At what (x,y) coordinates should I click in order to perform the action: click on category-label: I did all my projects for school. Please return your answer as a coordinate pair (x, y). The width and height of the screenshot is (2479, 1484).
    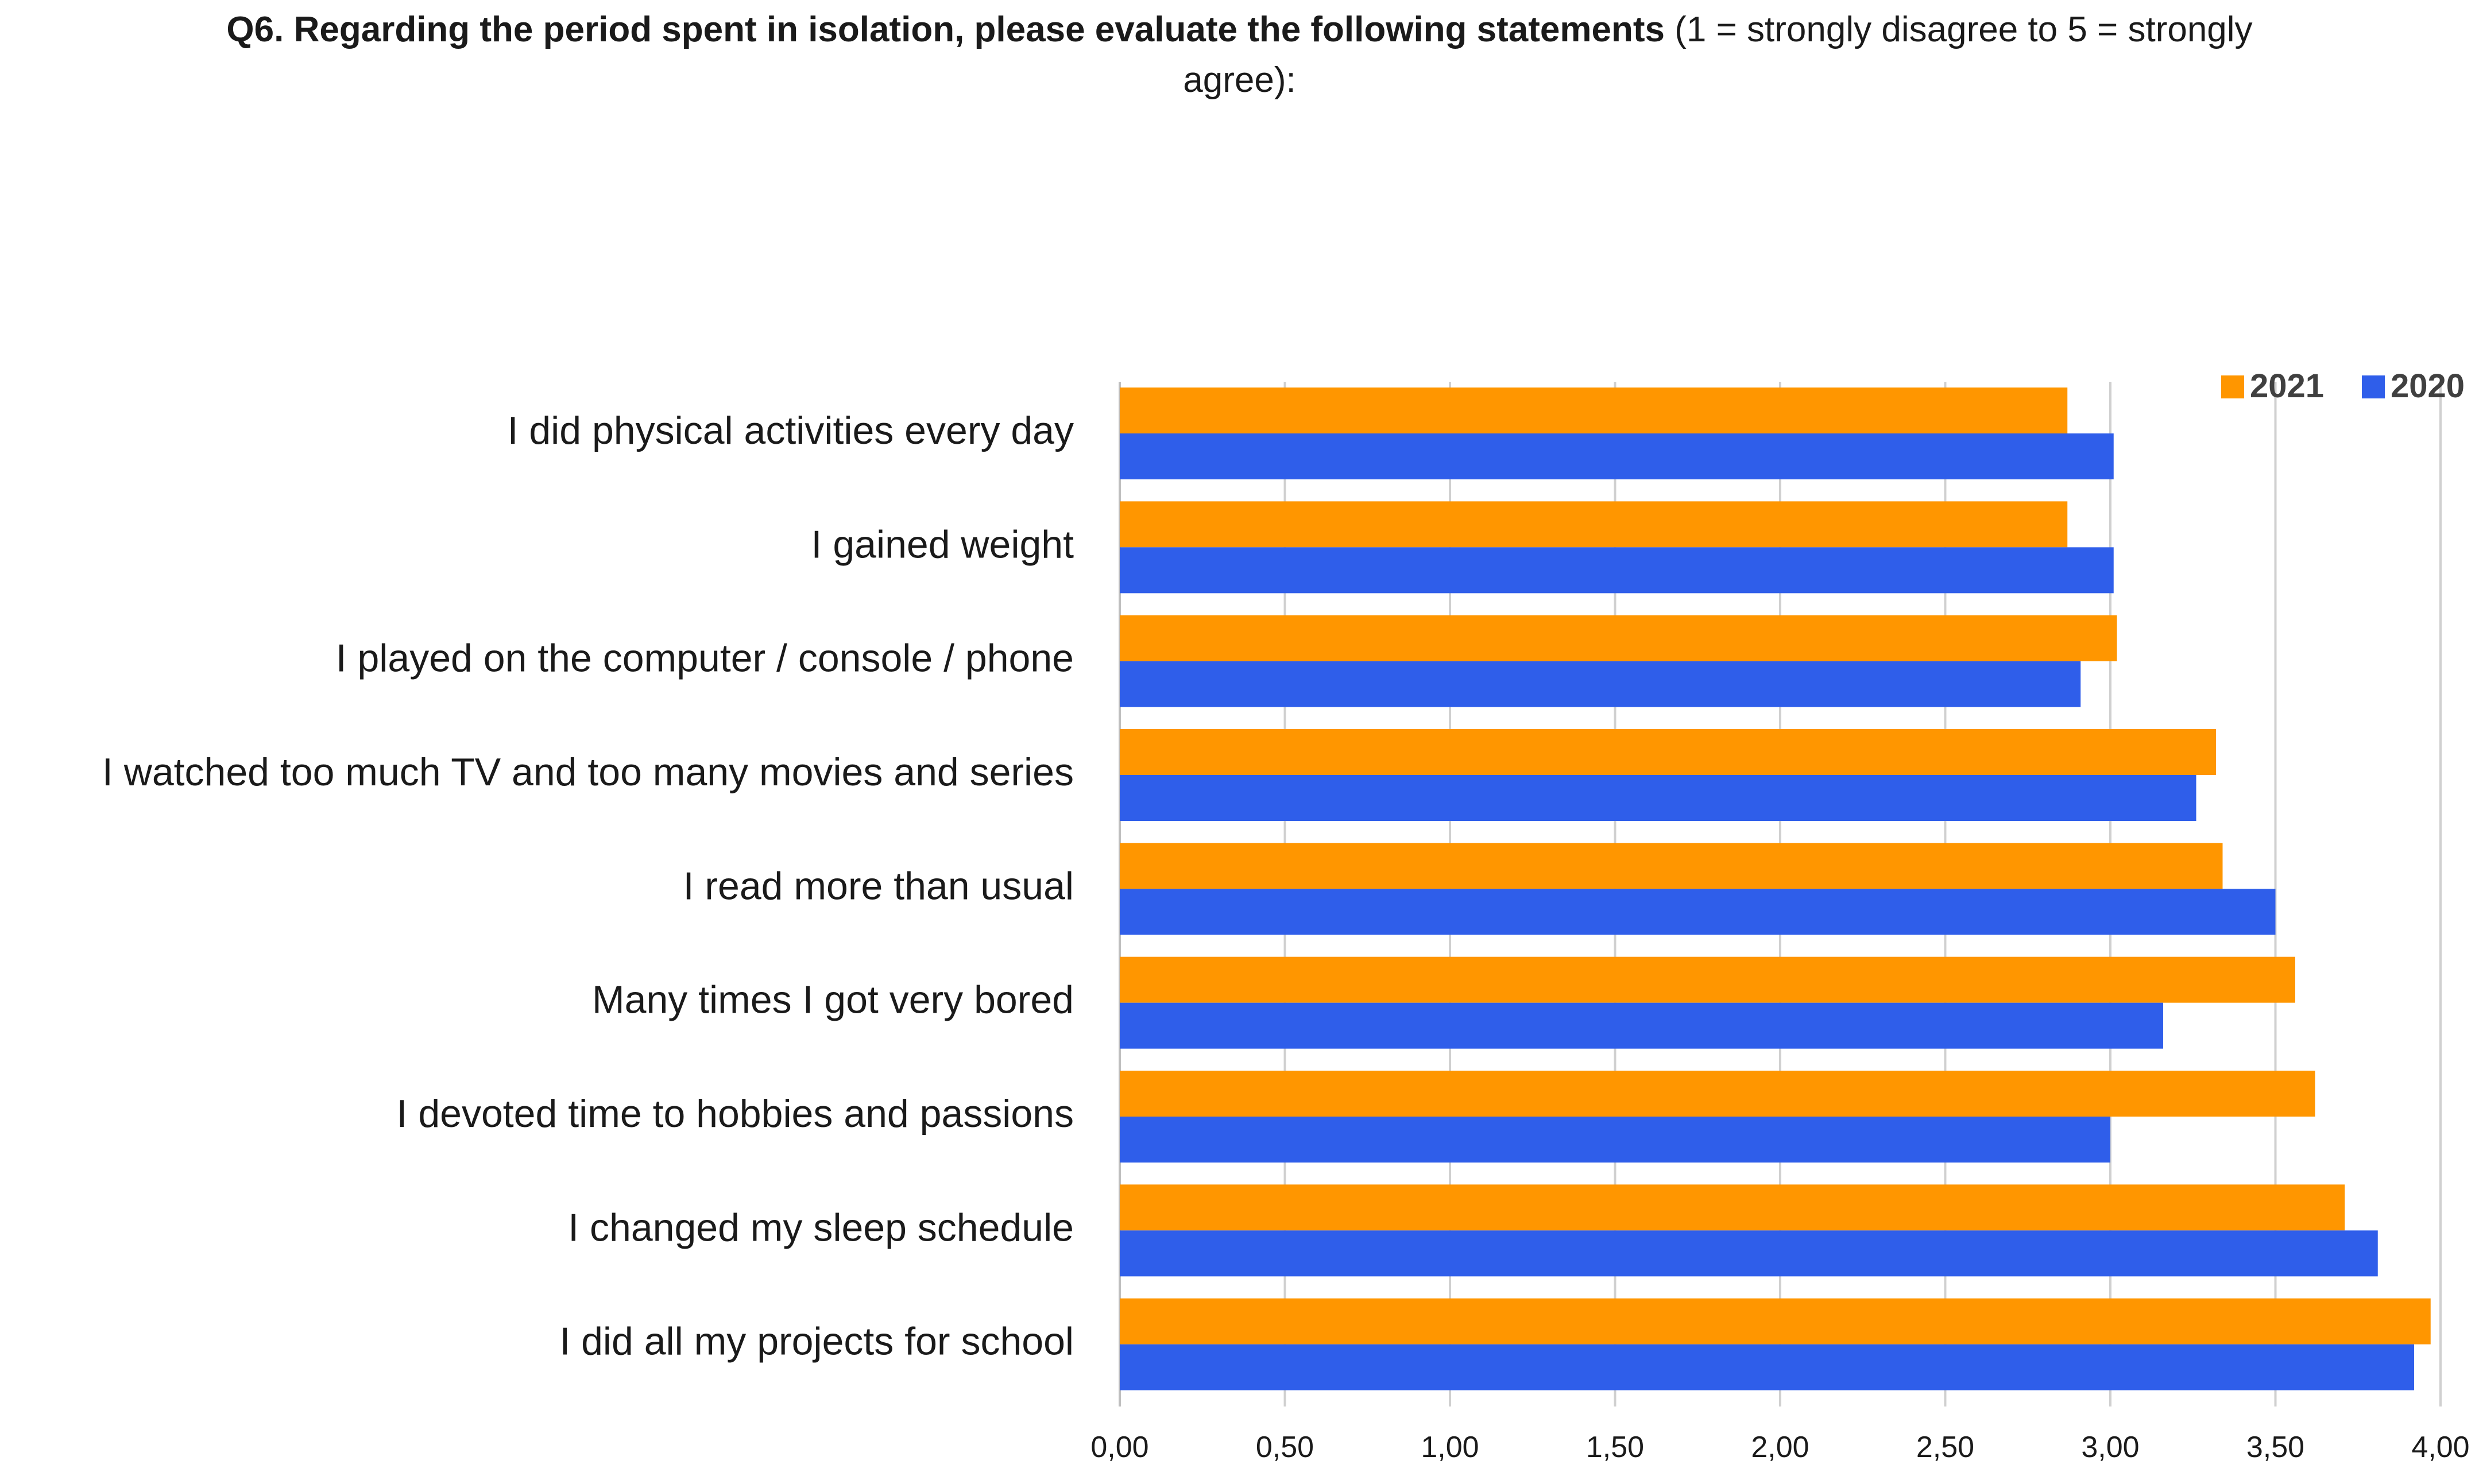
    Looking at the image, I should click on (817, 1341).